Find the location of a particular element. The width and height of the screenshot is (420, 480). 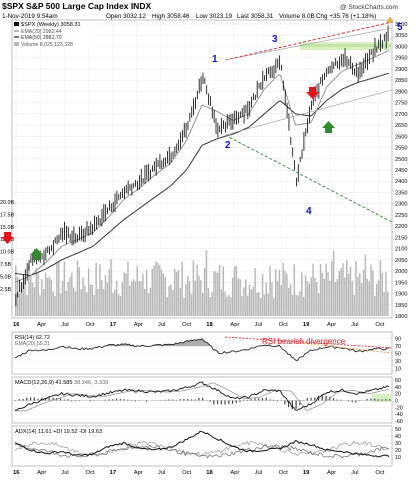

adx-plus-di-line is located at coordinates (202, 448).